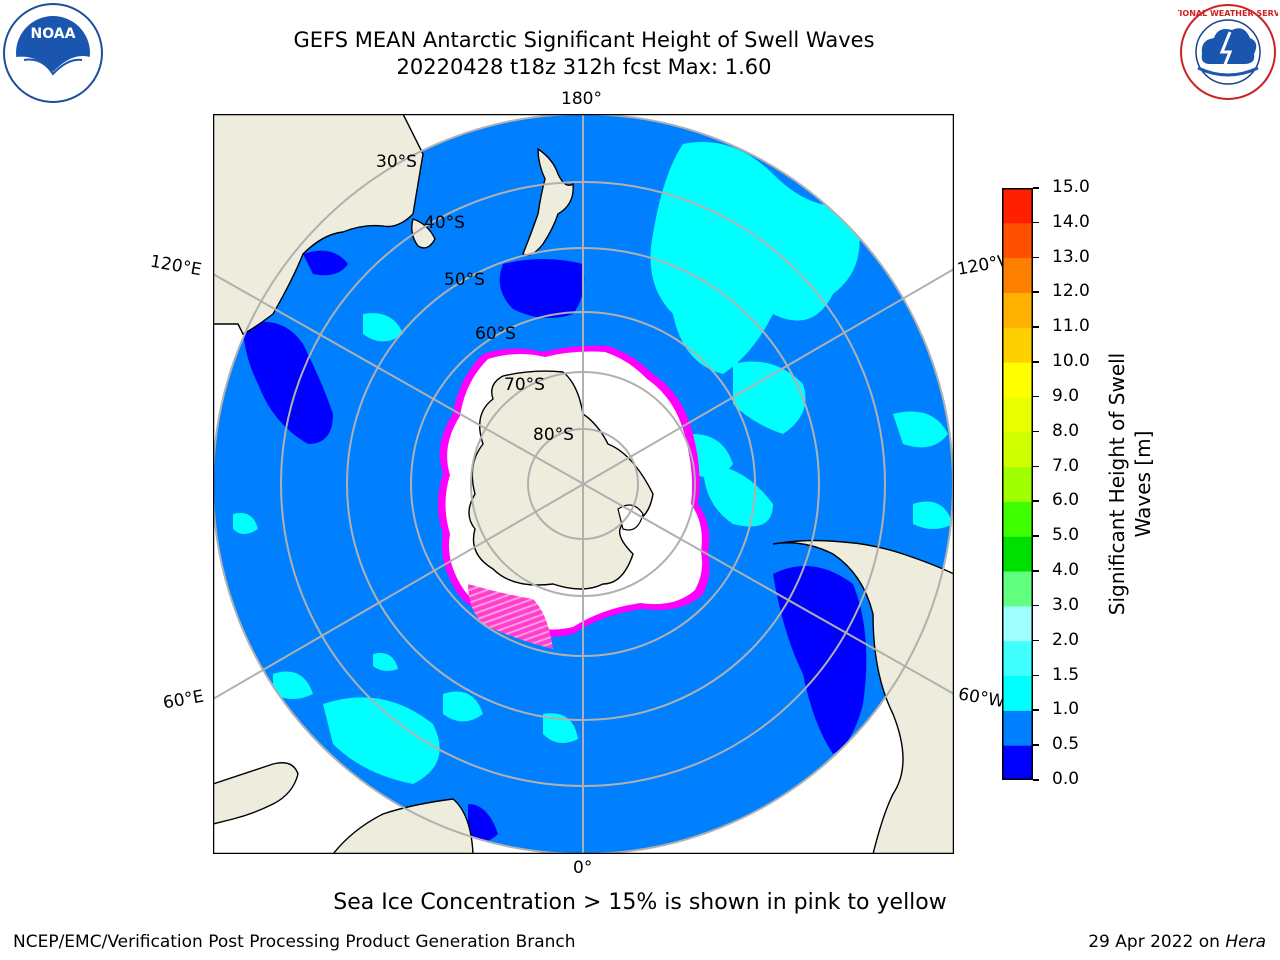 This screenshot has height=960, width=1280. What do you see at coordinates (1130, 484) in the screenshot?
I see `colorbar-title: Significant Height of Swell Waves [m]` at bounding box center [1130, 484].